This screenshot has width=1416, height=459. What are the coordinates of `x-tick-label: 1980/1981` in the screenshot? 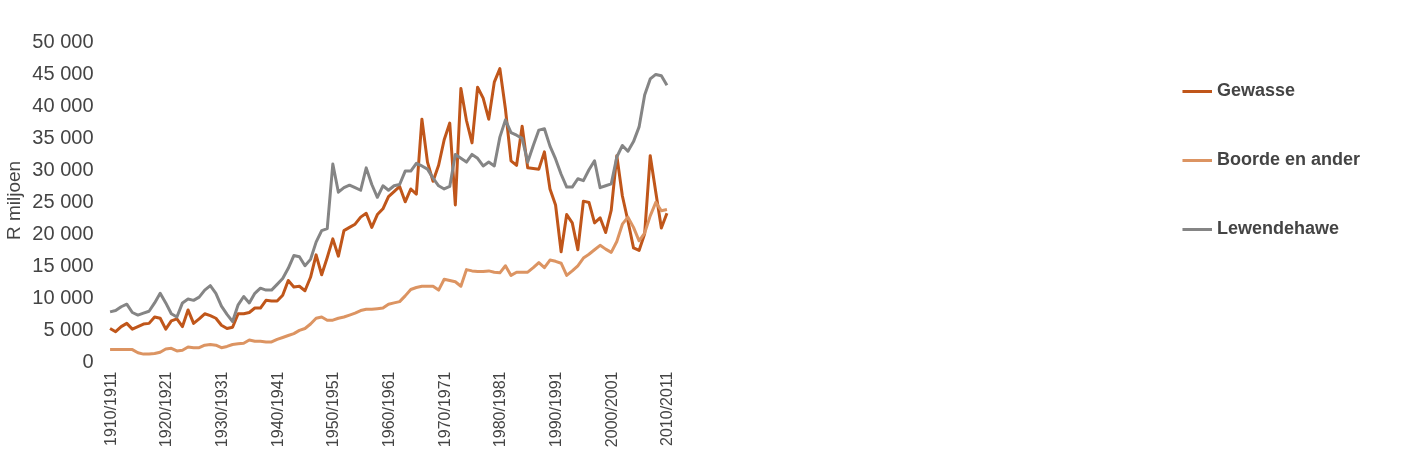 It's located at (500, 409).